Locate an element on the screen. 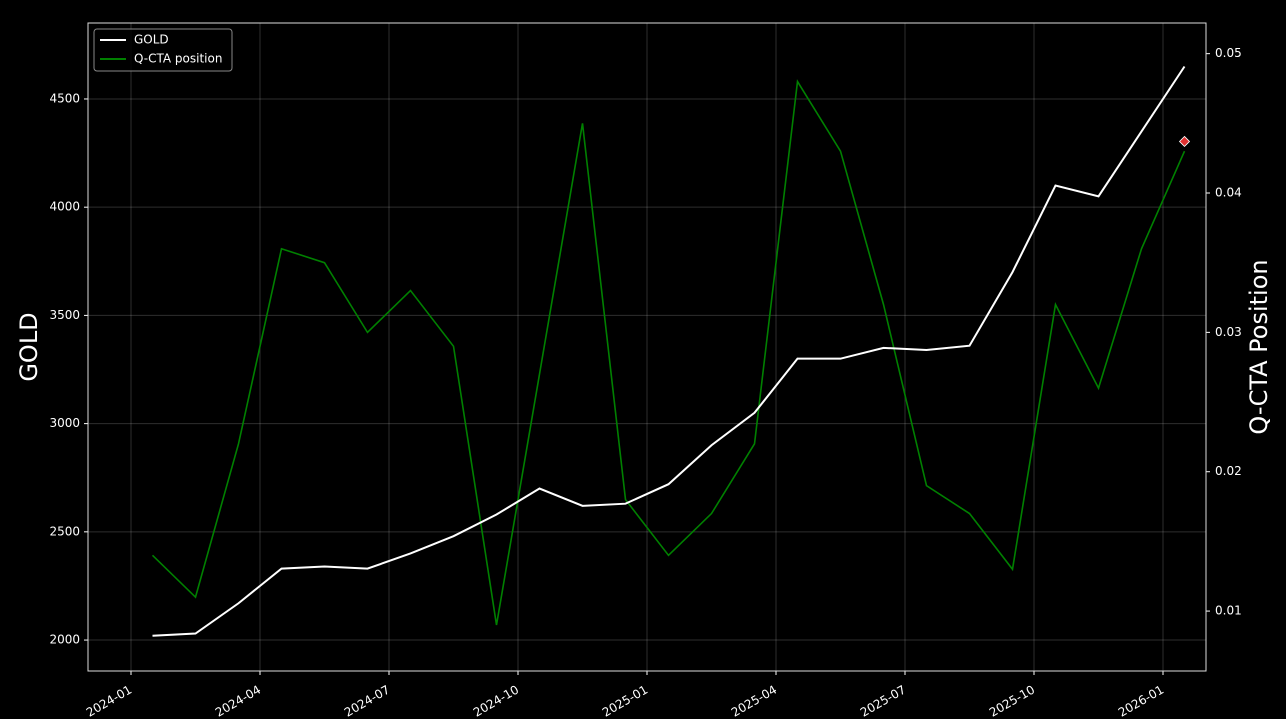  legend-label: Q-CTA position is located at coordinates (178, 59).